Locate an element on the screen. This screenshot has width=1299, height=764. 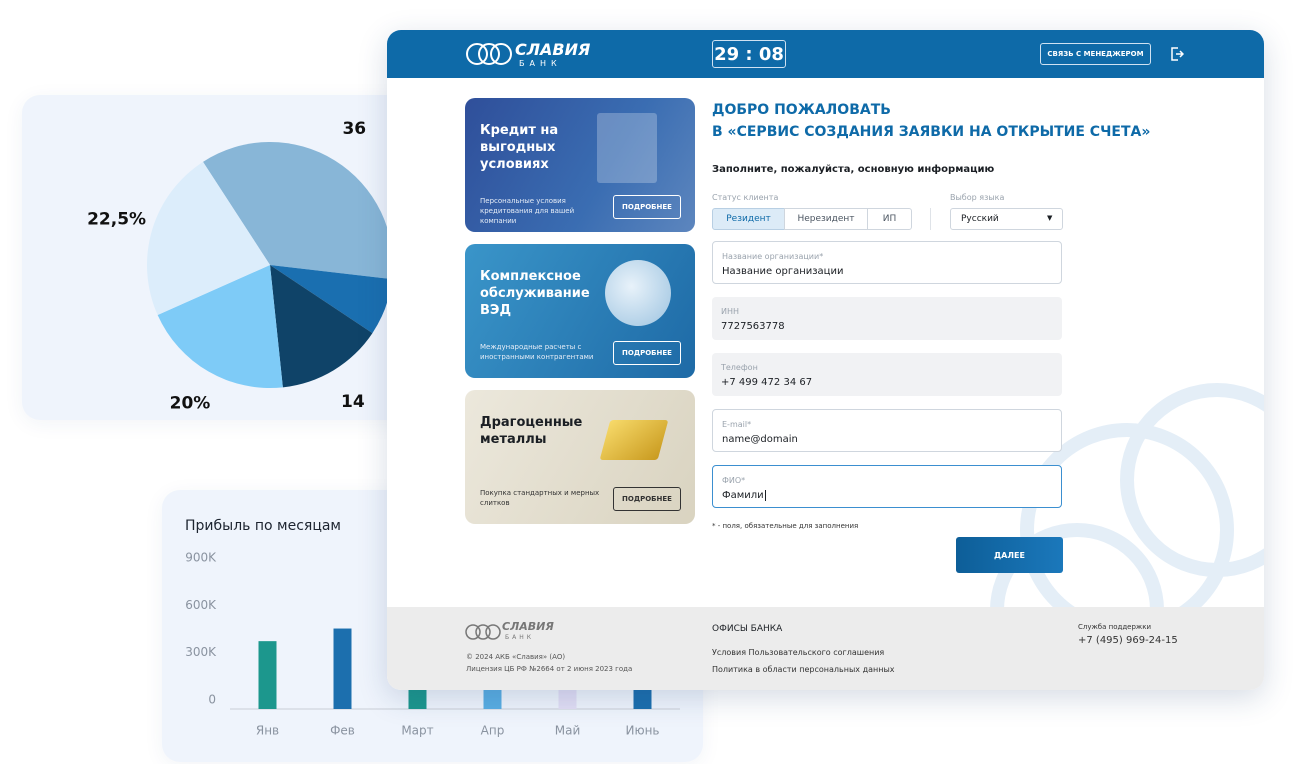
gold-illustration is located at coordinates (634, 440).